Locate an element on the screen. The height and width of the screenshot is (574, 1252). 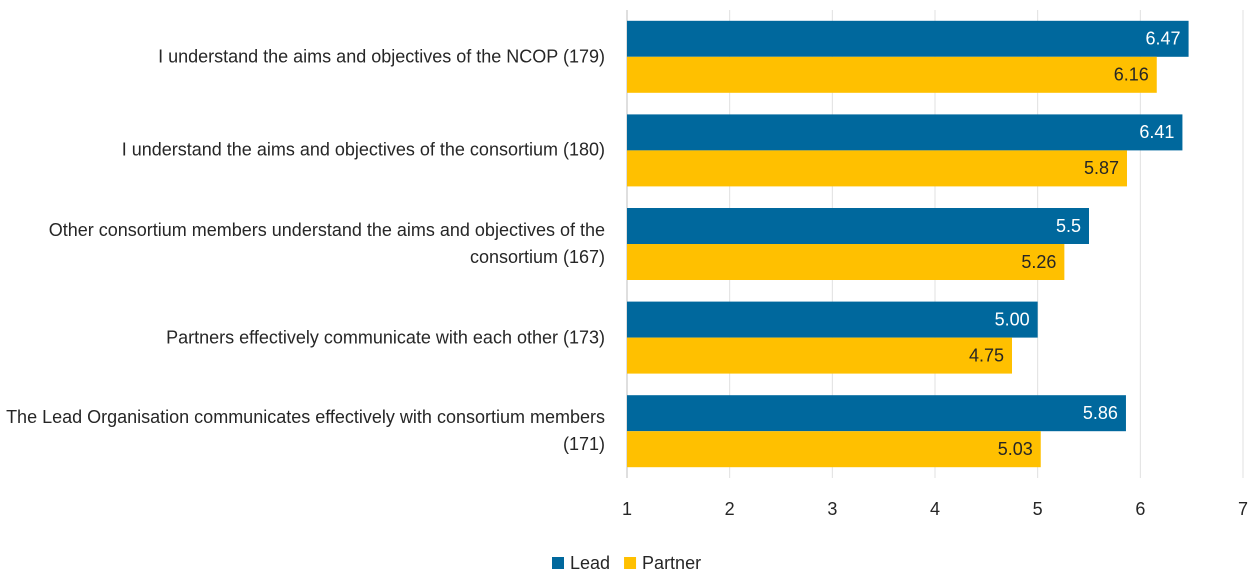
x-tick-label: 5 is located at coordinates (1038, 509).